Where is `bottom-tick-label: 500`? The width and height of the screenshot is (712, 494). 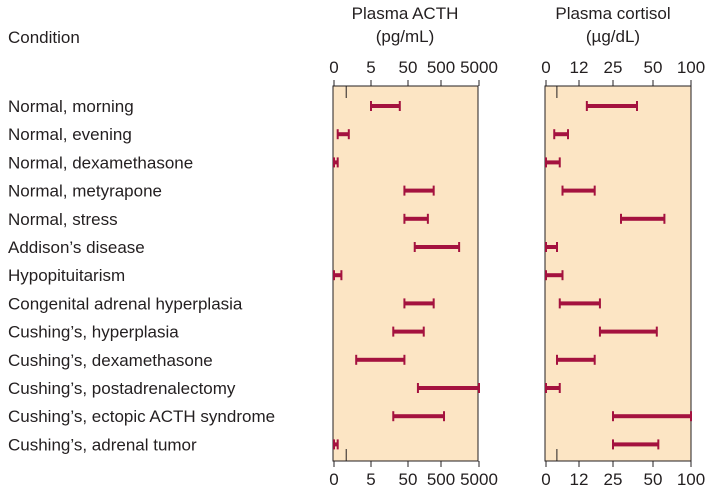 bottom-tick-label: 500 is located at coordinates (441, 479).